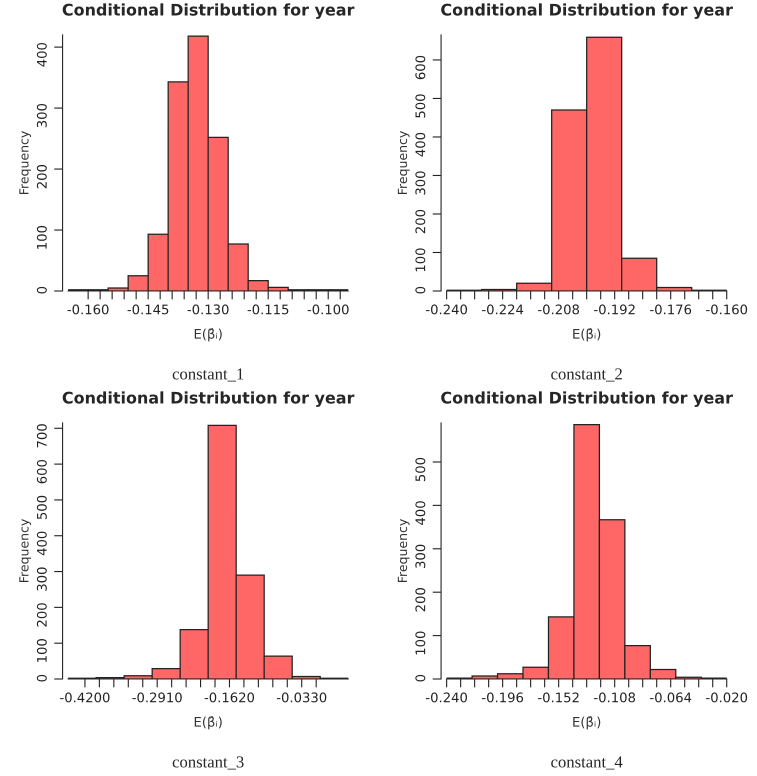 This screenshot has width=757, height=776. I want to click on y-tick-label: 700, so click(41, 436).